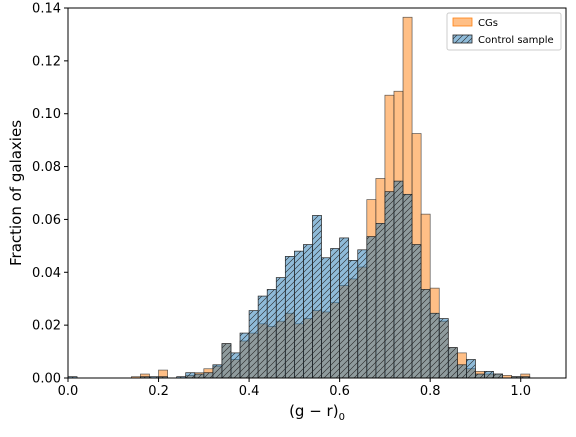  I want to click on legend-label-control: Control sample, so click(516, 40).